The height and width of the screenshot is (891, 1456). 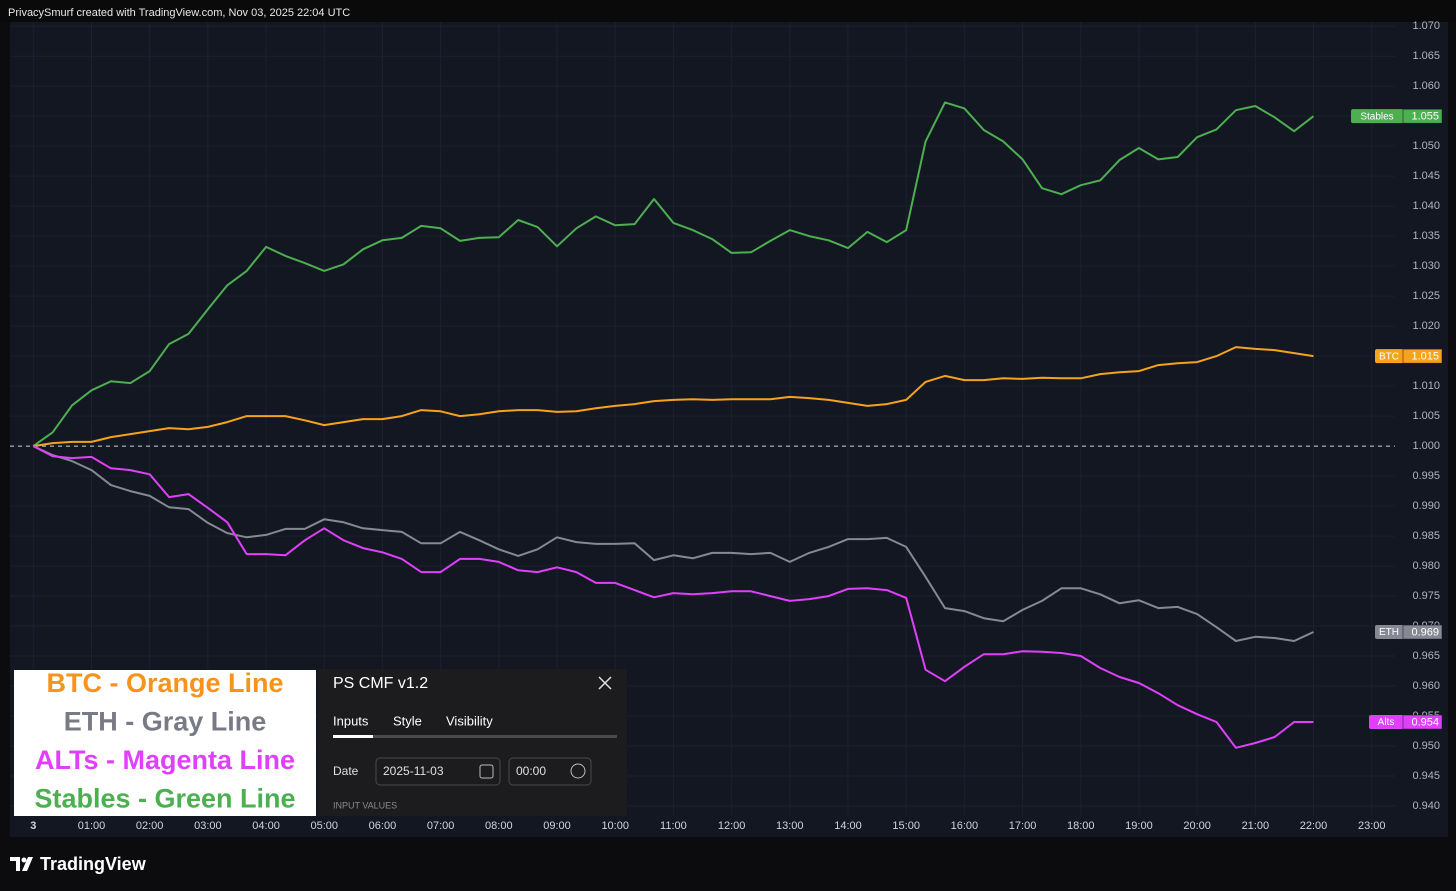 I want to click on tab-track, so click(x=475, y=736).